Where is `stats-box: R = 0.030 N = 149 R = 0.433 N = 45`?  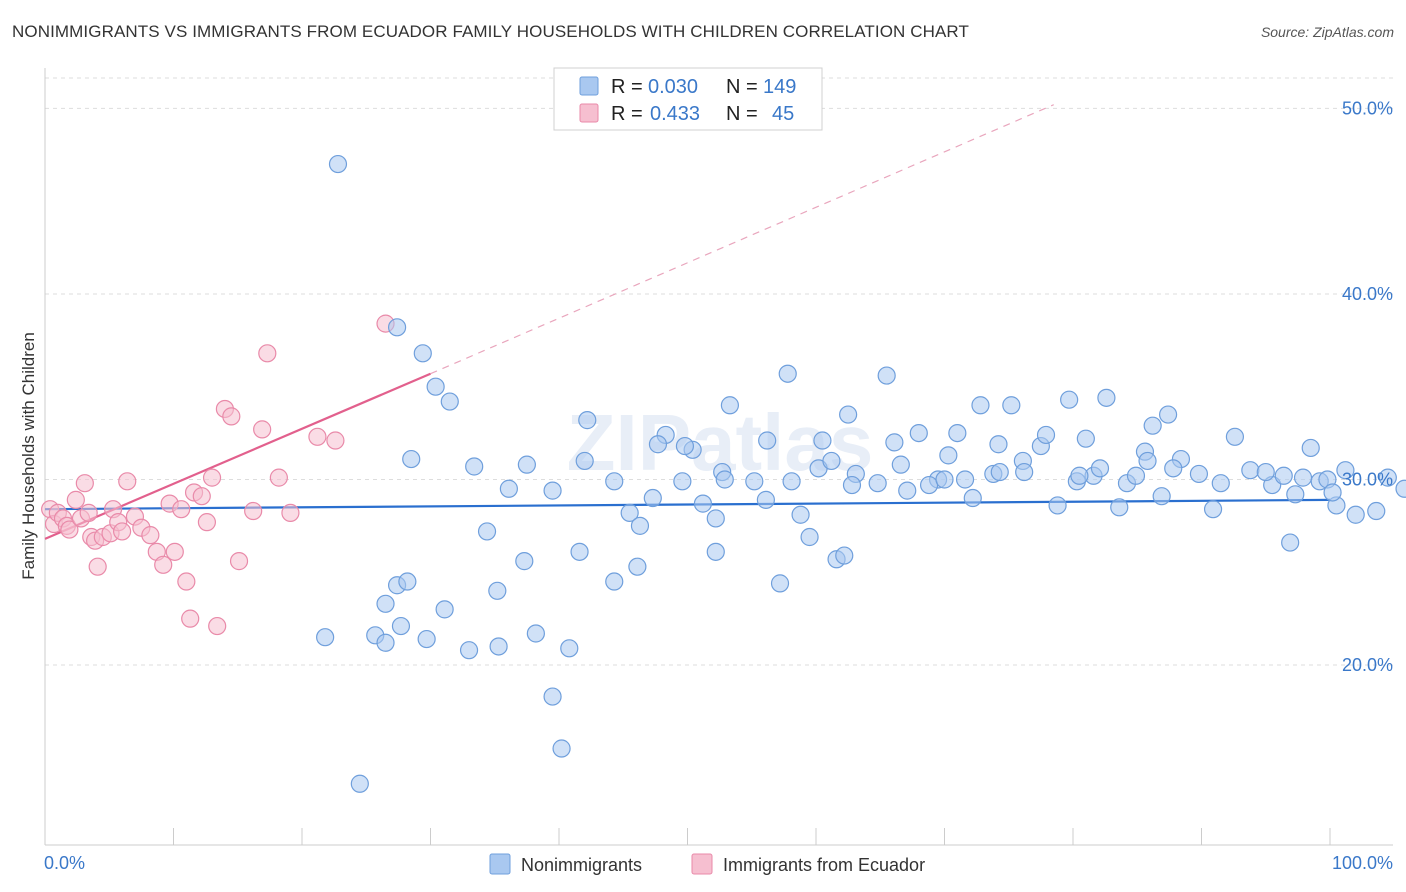
stats-box: R = 0.030 N = 149 R = 0.433 N = 45 is located at coordinates (688, 99).